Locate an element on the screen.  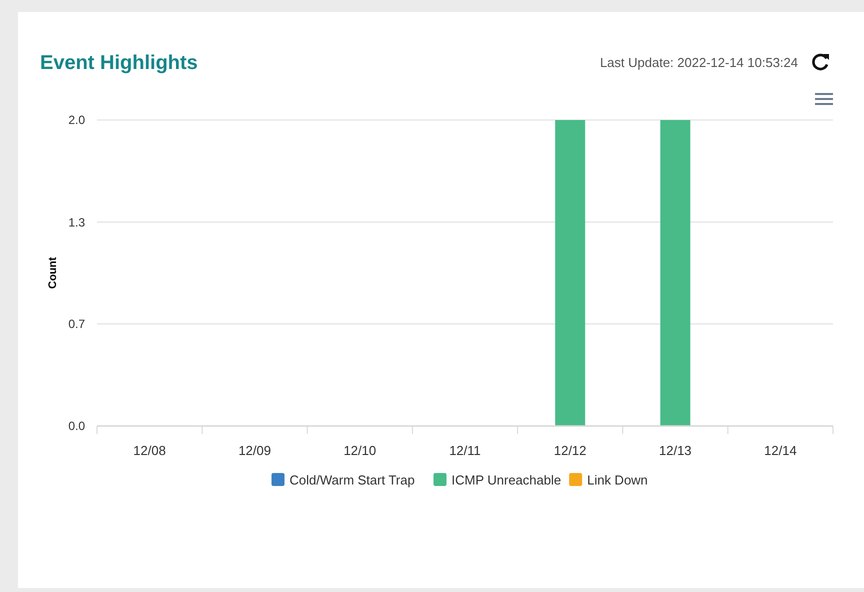
chart-title: Event Highlights is located at coordinates (119, 63).